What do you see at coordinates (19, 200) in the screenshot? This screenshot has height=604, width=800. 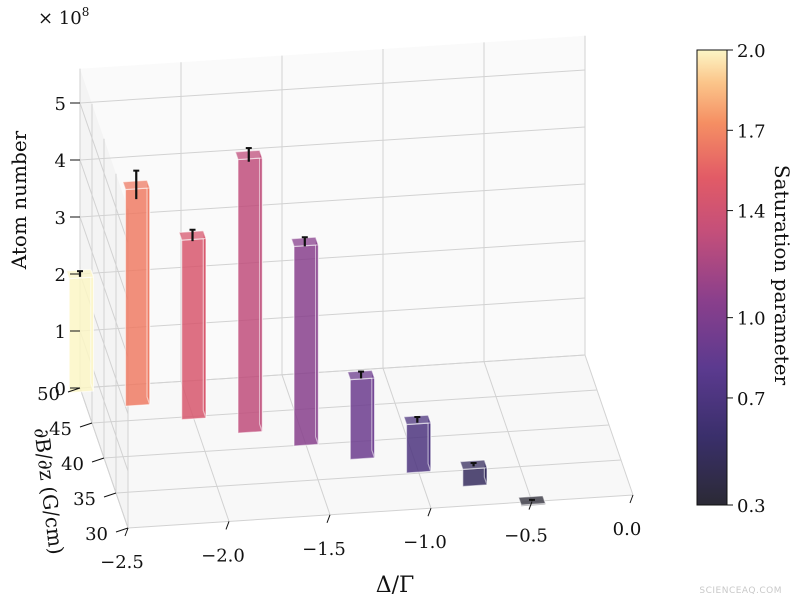 I see `z-axis-label: Atom number` at bounding box center [19, 200].